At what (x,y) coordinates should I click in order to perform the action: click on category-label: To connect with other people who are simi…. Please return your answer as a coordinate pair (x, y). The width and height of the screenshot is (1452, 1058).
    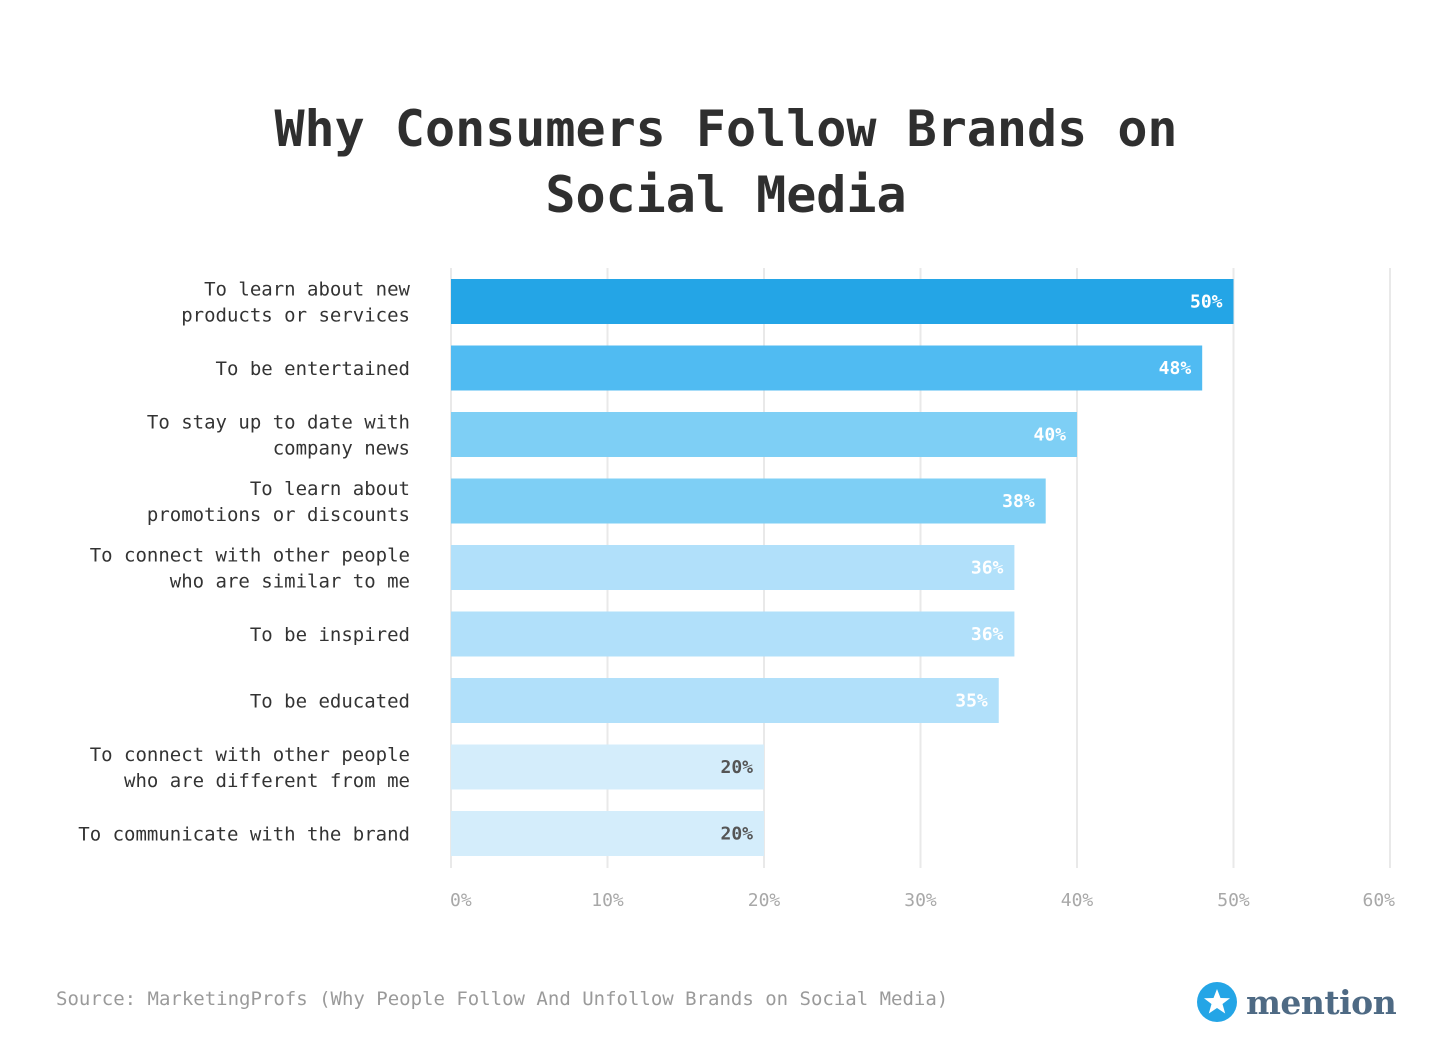
    Looking at the image, I should click on (250, 569).